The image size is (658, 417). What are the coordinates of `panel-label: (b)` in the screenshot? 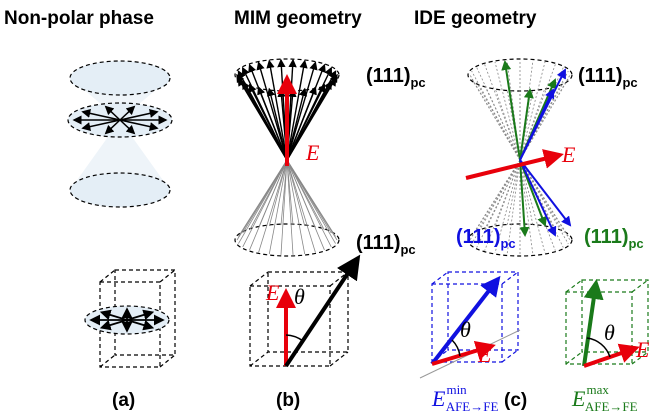 It's located at (288, 400).